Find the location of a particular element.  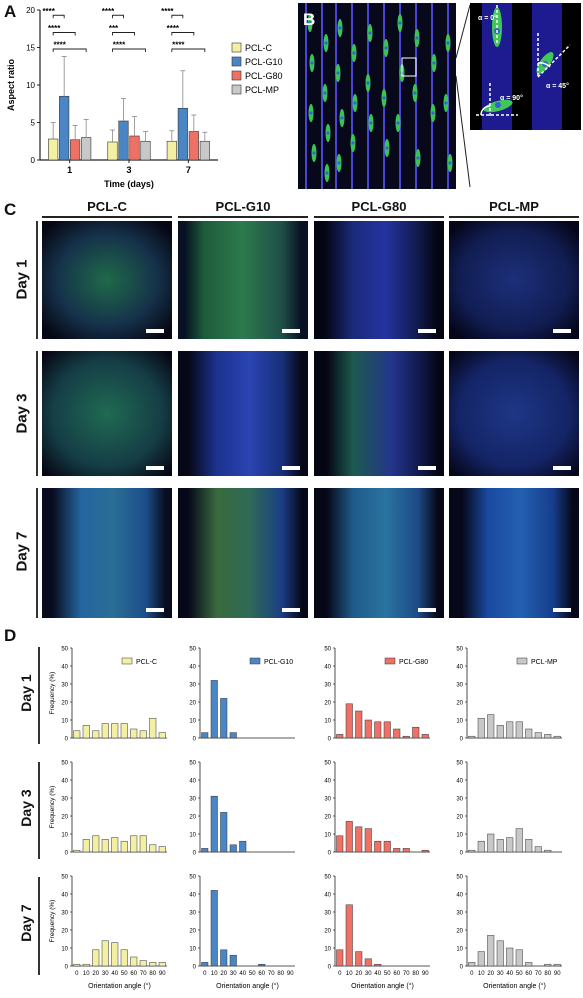

x-tick-label: 0 is located at coordinates (472, 974).